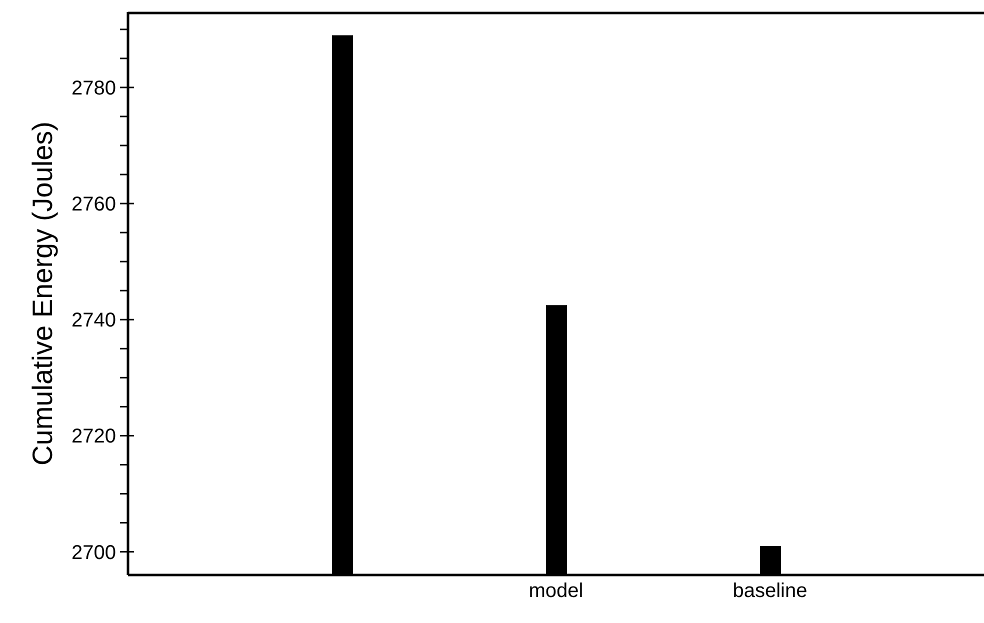  Describe the element at coordinates (94, 321) in the screenshot. I see `y-tick-label: 2740` at that location.